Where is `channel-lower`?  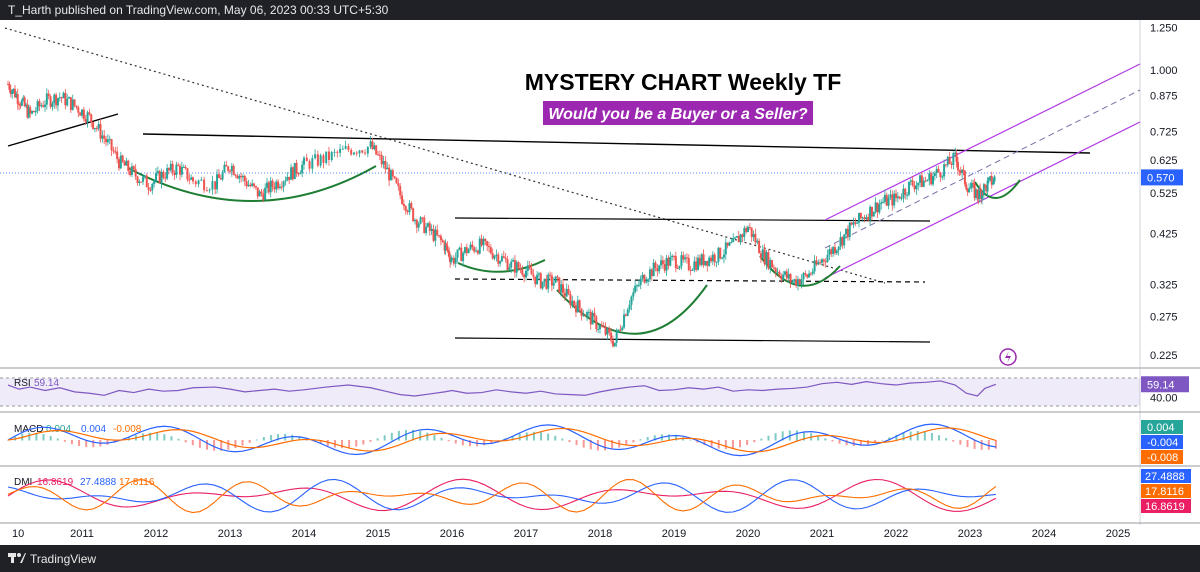 channel-lower is located at coordinates (982, 200).